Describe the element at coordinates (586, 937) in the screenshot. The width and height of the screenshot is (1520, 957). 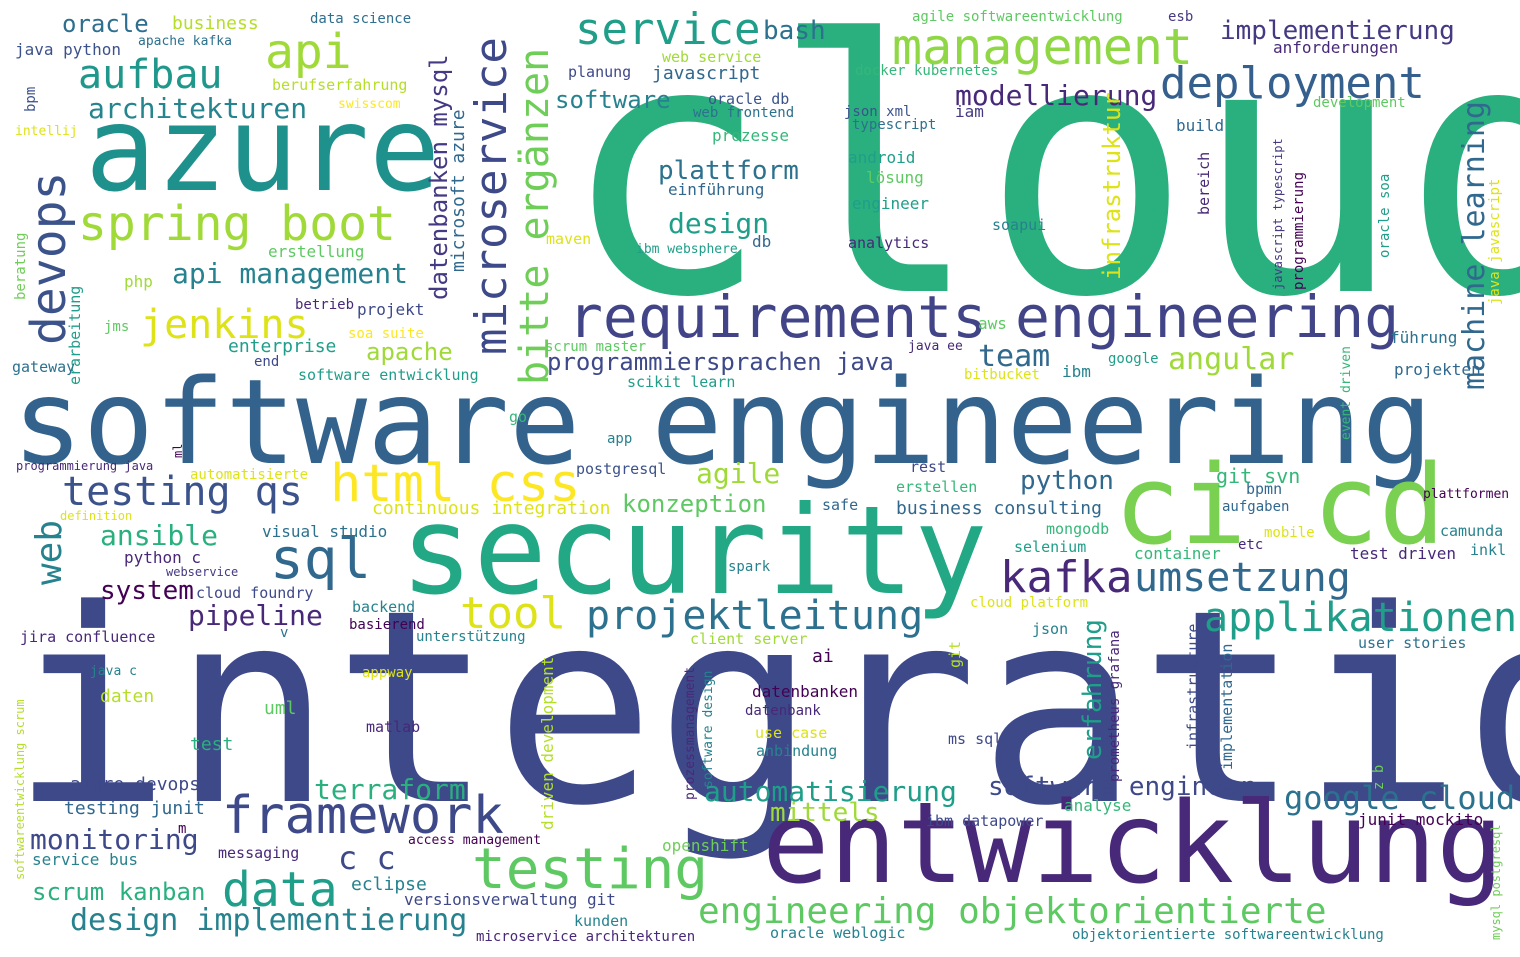
I see `word-cloud-term: microservice architekturen` at that location.